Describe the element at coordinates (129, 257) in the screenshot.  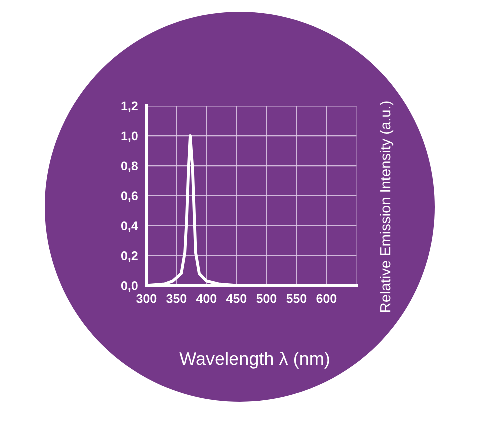
I see `y-tick-label: 0,2` at that location.